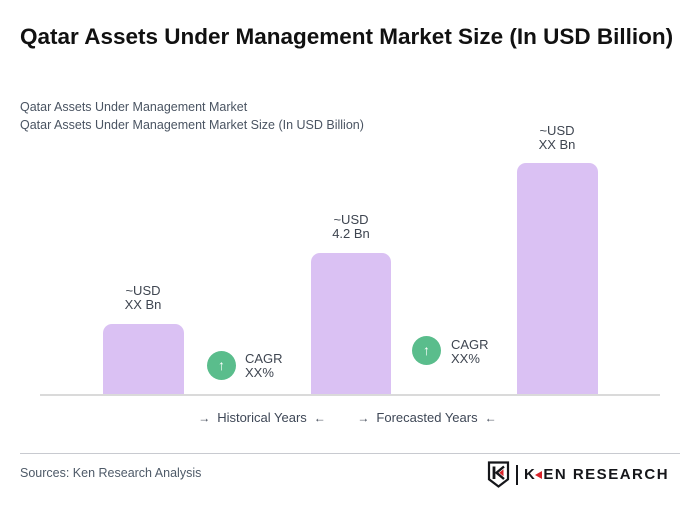 The height and width of the screenshot is (520, 700). What do you see at coordinates (143, 304) in the screenshot?
I see `bar-value-label-1-line2: XX Bn` at bounding box center [143, 304].